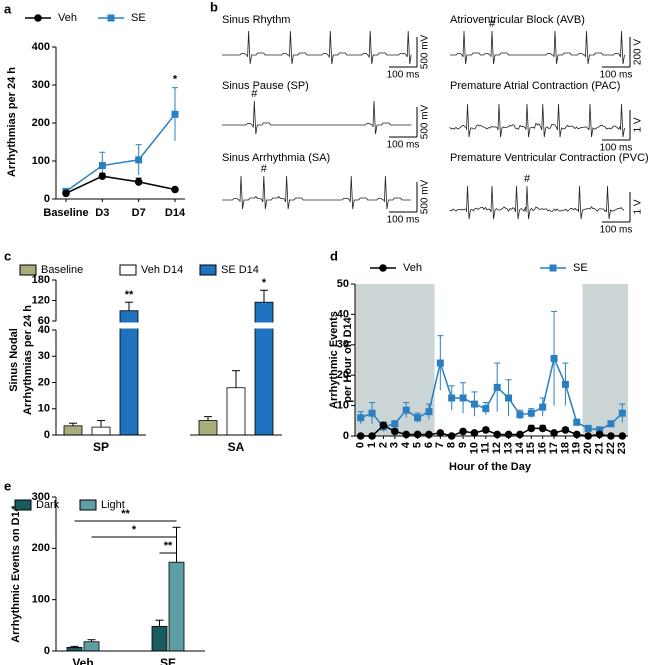 This screenshot has height=665, width=657. What do you see at coordinates (65, 213) in the screenshot?
I see `x-tick-label: Baseline` at bounding box center [65, 213].